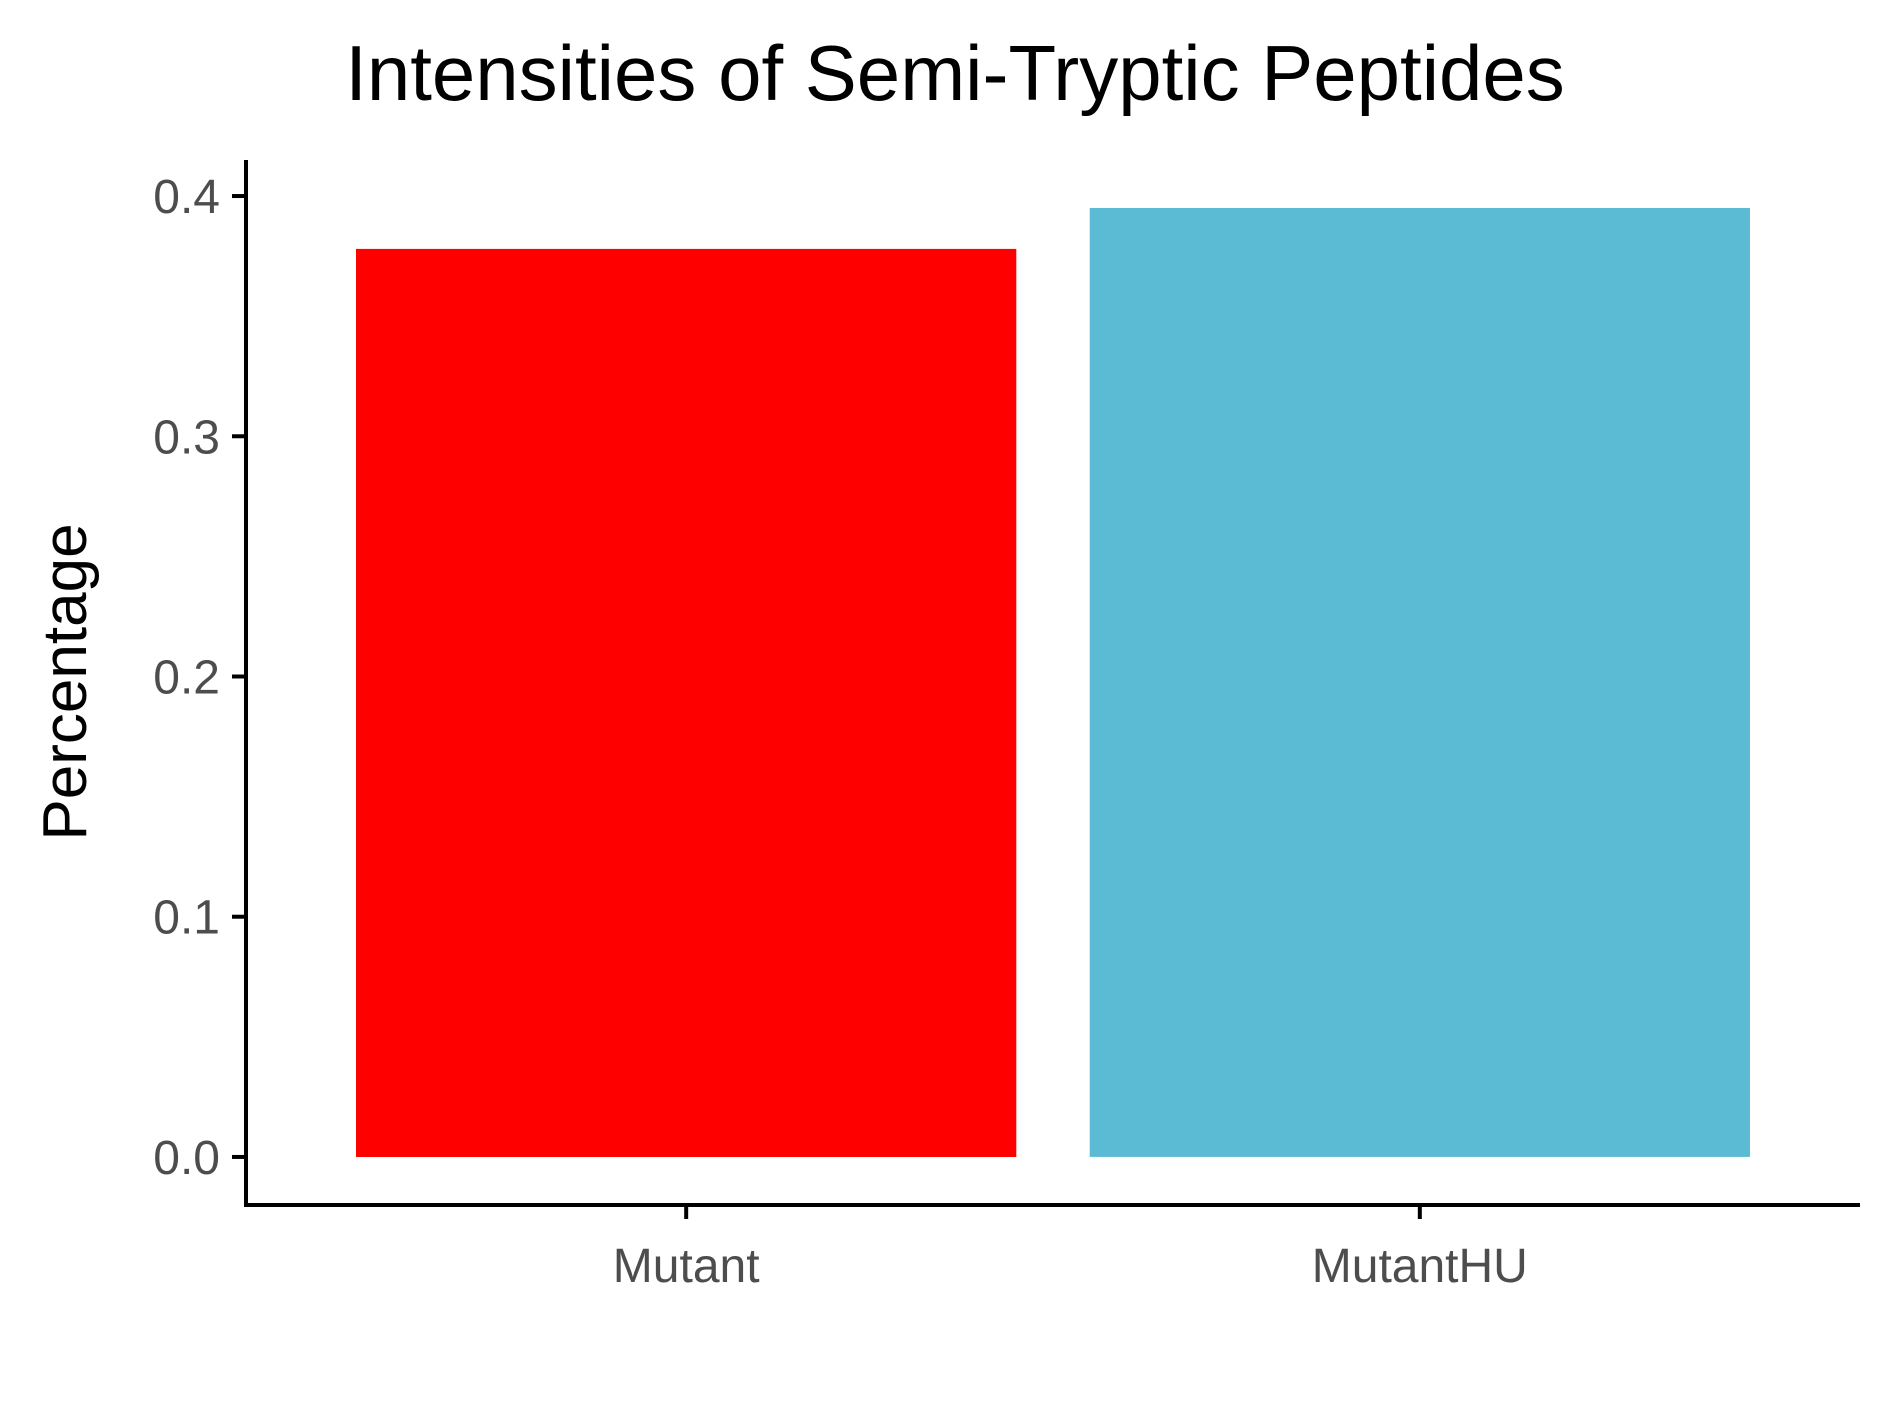  Describe the element at coordinates (686, 1266) in the screenshot. I see `x-tick-label-mutant: Mutant` at that location.